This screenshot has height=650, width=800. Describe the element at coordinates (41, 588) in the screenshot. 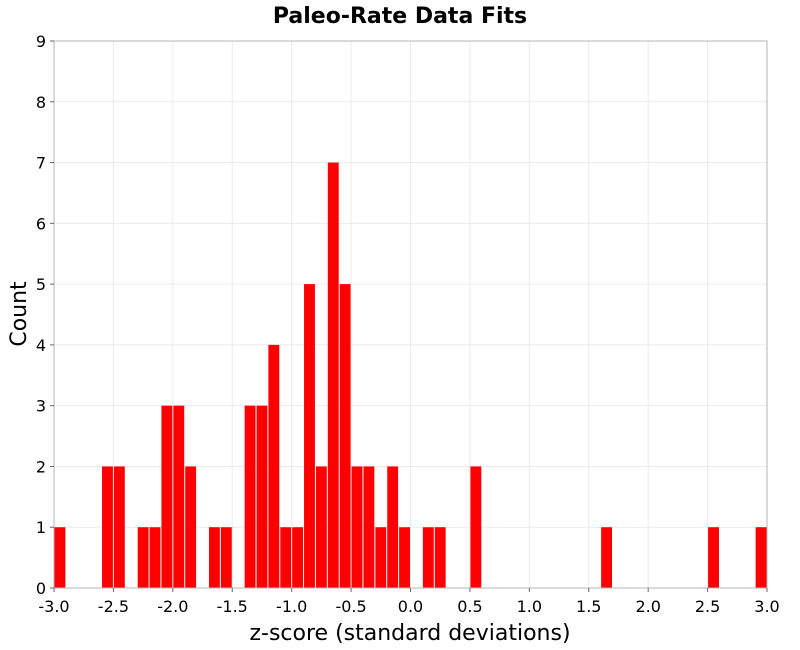

I see `y-tick-label: 0` at that location.